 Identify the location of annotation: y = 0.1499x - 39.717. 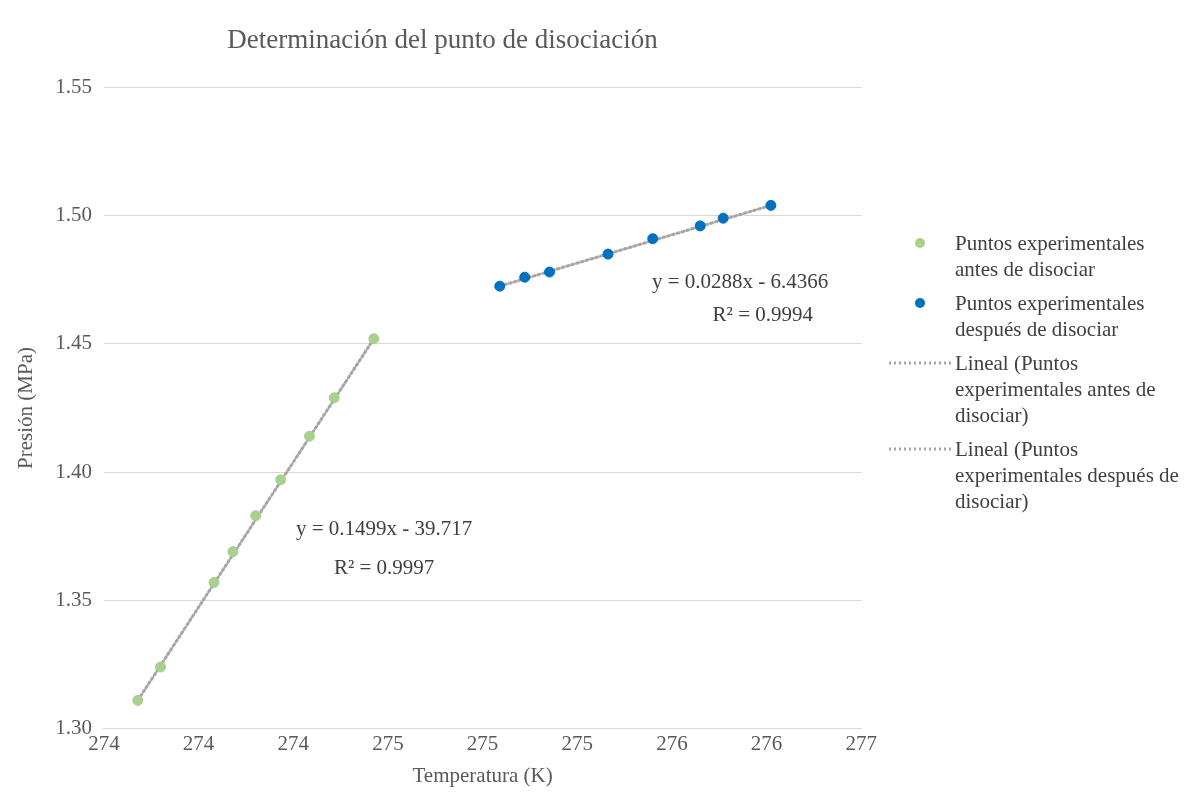
(384, 528).